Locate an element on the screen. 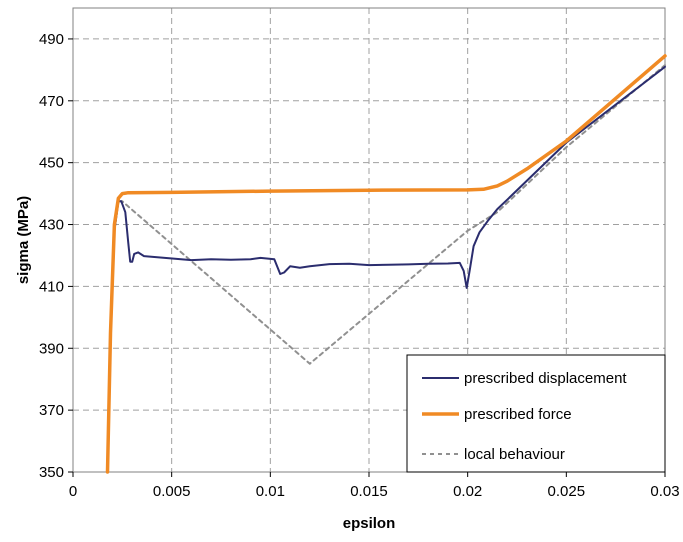 Image resolution: width=683 pixels, height=542 pixels. x-tick-label: 0.005 is located at coordinates (172, 491).